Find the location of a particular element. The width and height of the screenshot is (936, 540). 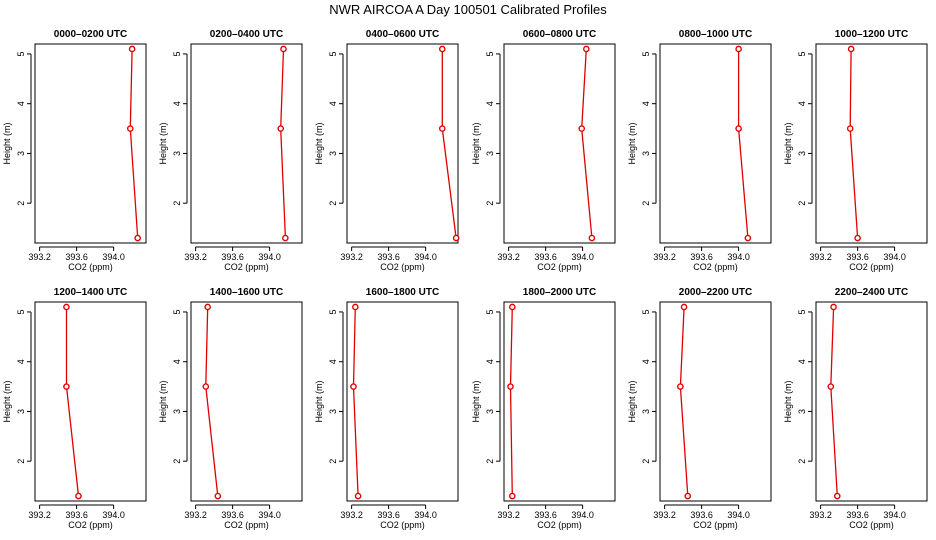

panel-title: 0400–0600 UTC is located at coordinates (402, 34).